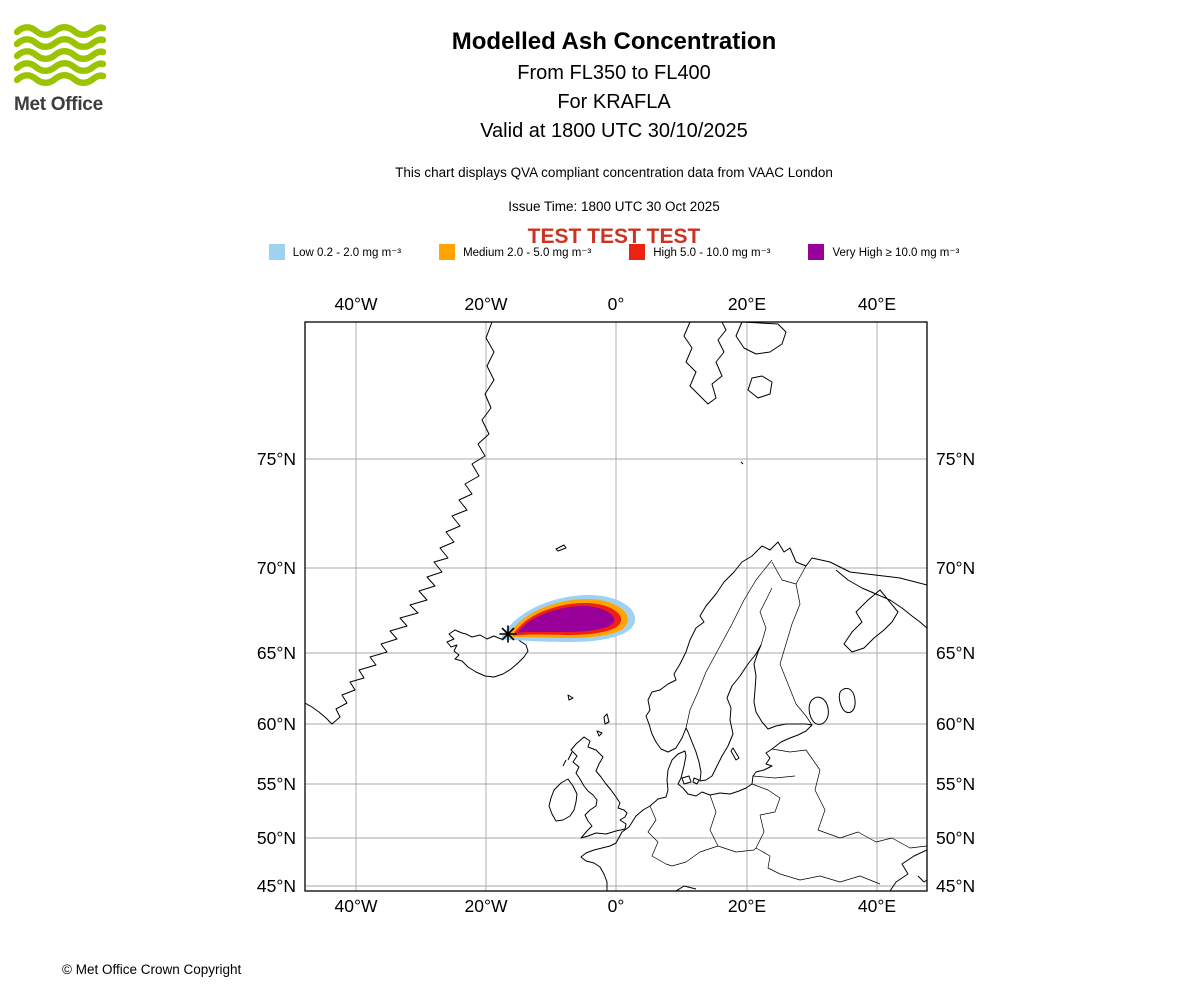 The image size is (1200, 1000). What do you see at coordinates (649, 623) in the screenshot?
I see `small-islands-coast` at bounding box center [649, 623].